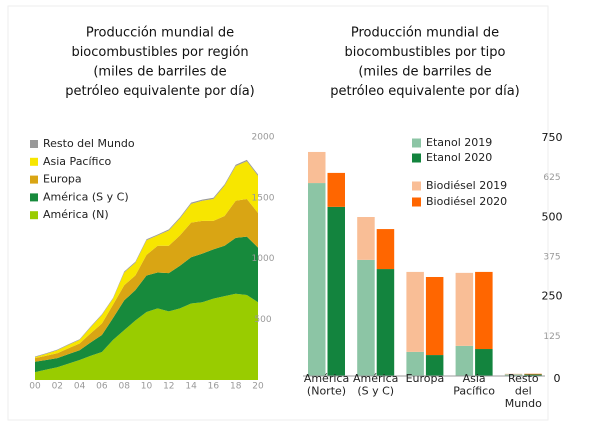  Describe the element at coordinates (147, 387) in the screenshot. I see `x-tick-label: 10` at that location.